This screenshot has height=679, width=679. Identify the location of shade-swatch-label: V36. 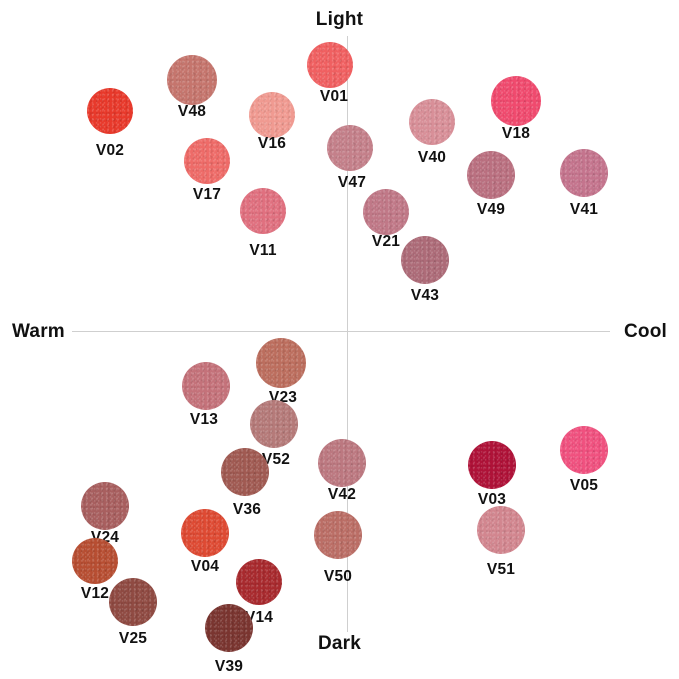
(247, 509).